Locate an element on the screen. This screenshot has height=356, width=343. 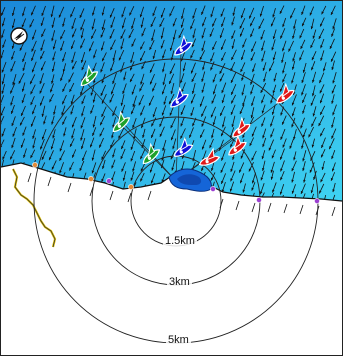
shore-wind-arrow is located at coordinates (129, 197).